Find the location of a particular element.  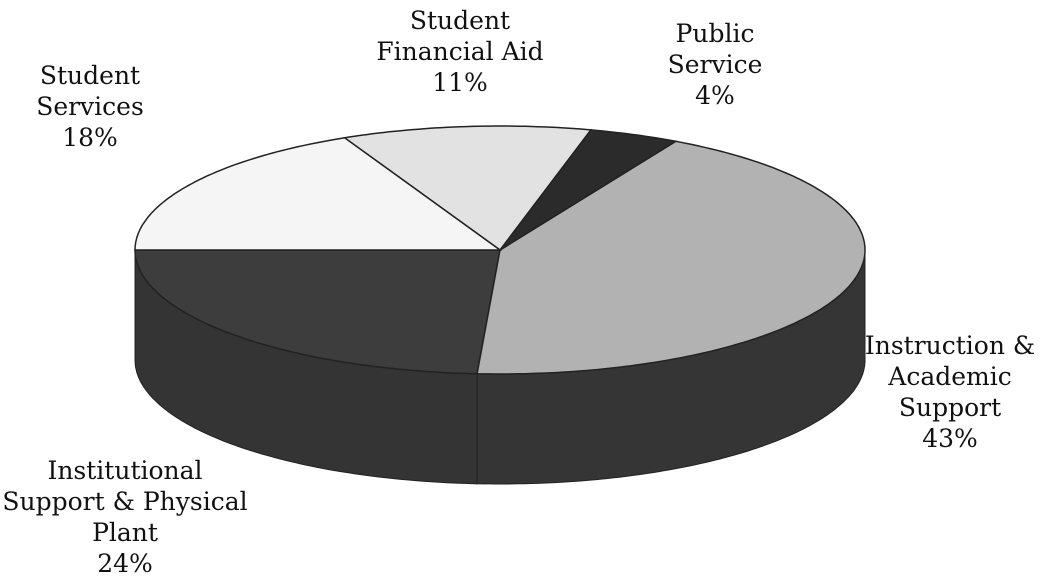

slice-name: Student Financial Aid is located at coordinates (460, 36).